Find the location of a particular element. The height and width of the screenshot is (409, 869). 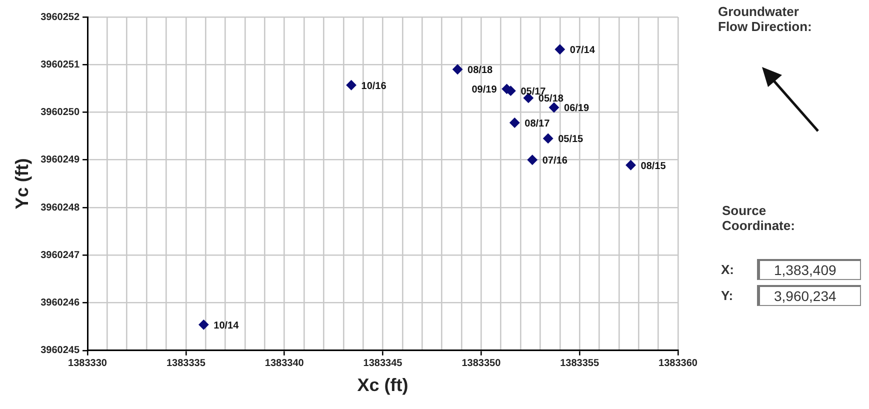

y-axis-title: Yc (ft) is located at coordinates (22, 184).